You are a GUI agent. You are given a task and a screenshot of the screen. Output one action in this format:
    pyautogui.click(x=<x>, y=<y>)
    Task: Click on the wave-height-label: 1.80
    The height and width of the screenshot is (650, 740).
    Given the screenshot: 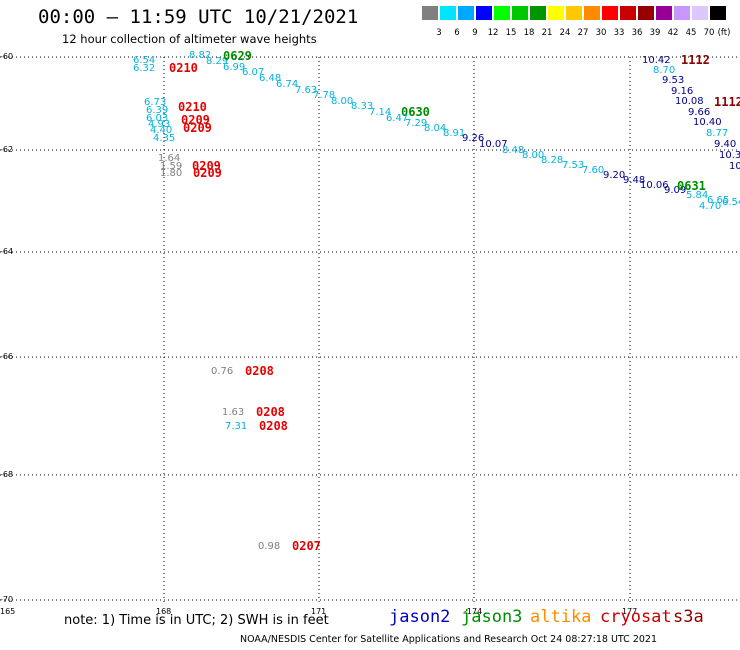 What is the action you would take?
    pyautogui.click(x=171, y=173)
    